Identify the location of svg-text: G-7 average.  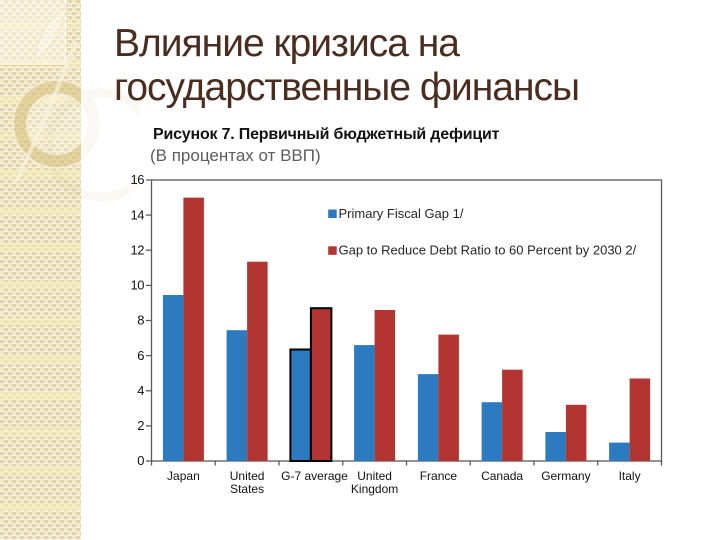
(314, 476).